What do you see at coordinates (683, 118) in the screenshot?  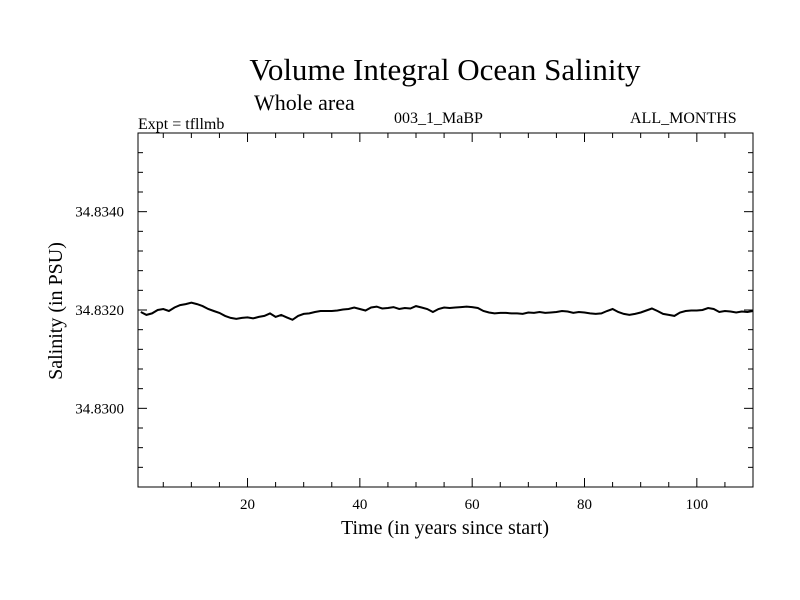 I see `months-label: ALL_MONTHS` at bounding box center [683, 118].